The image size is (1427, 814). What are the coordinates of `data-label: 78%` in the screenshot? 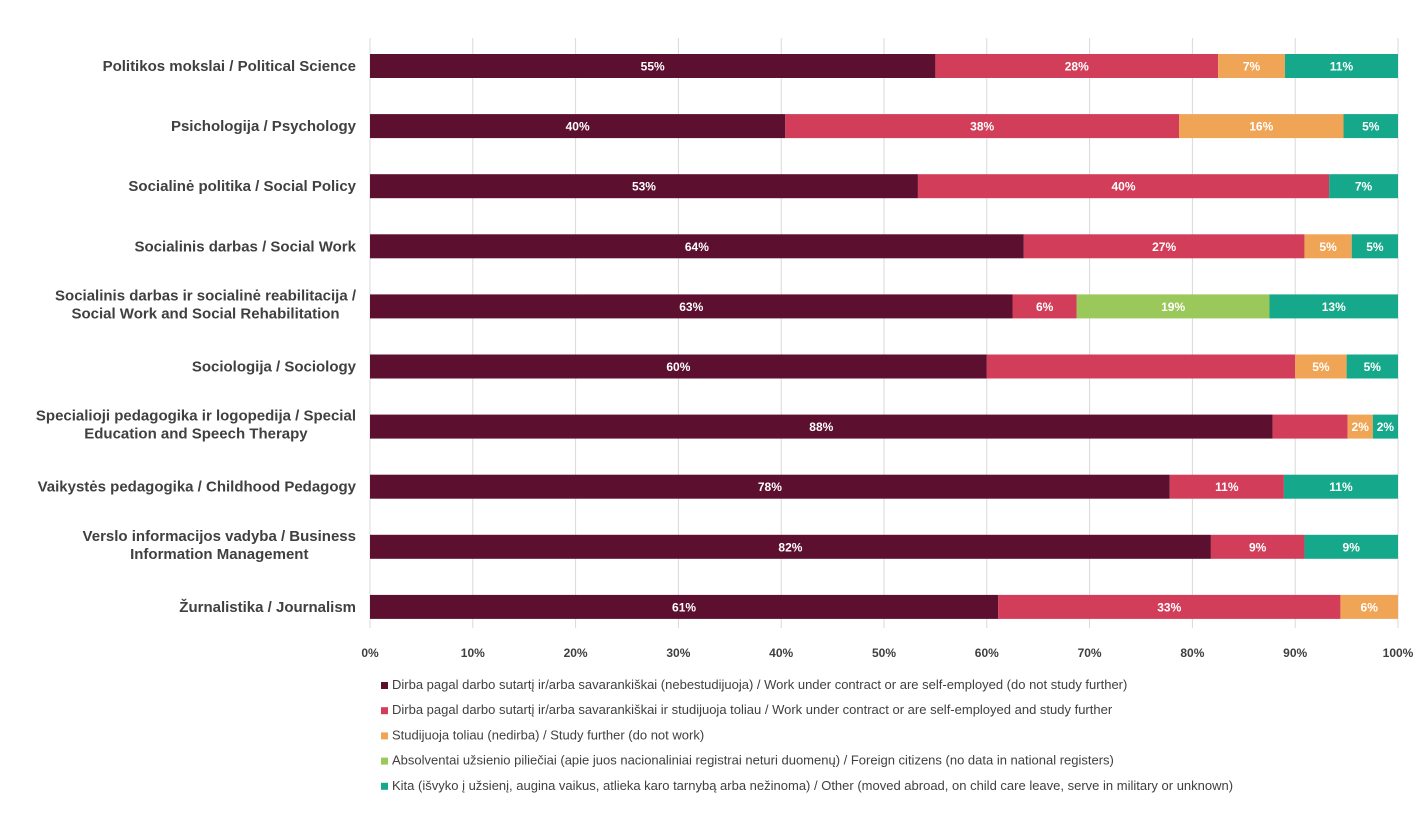 It's located at (770, 487).